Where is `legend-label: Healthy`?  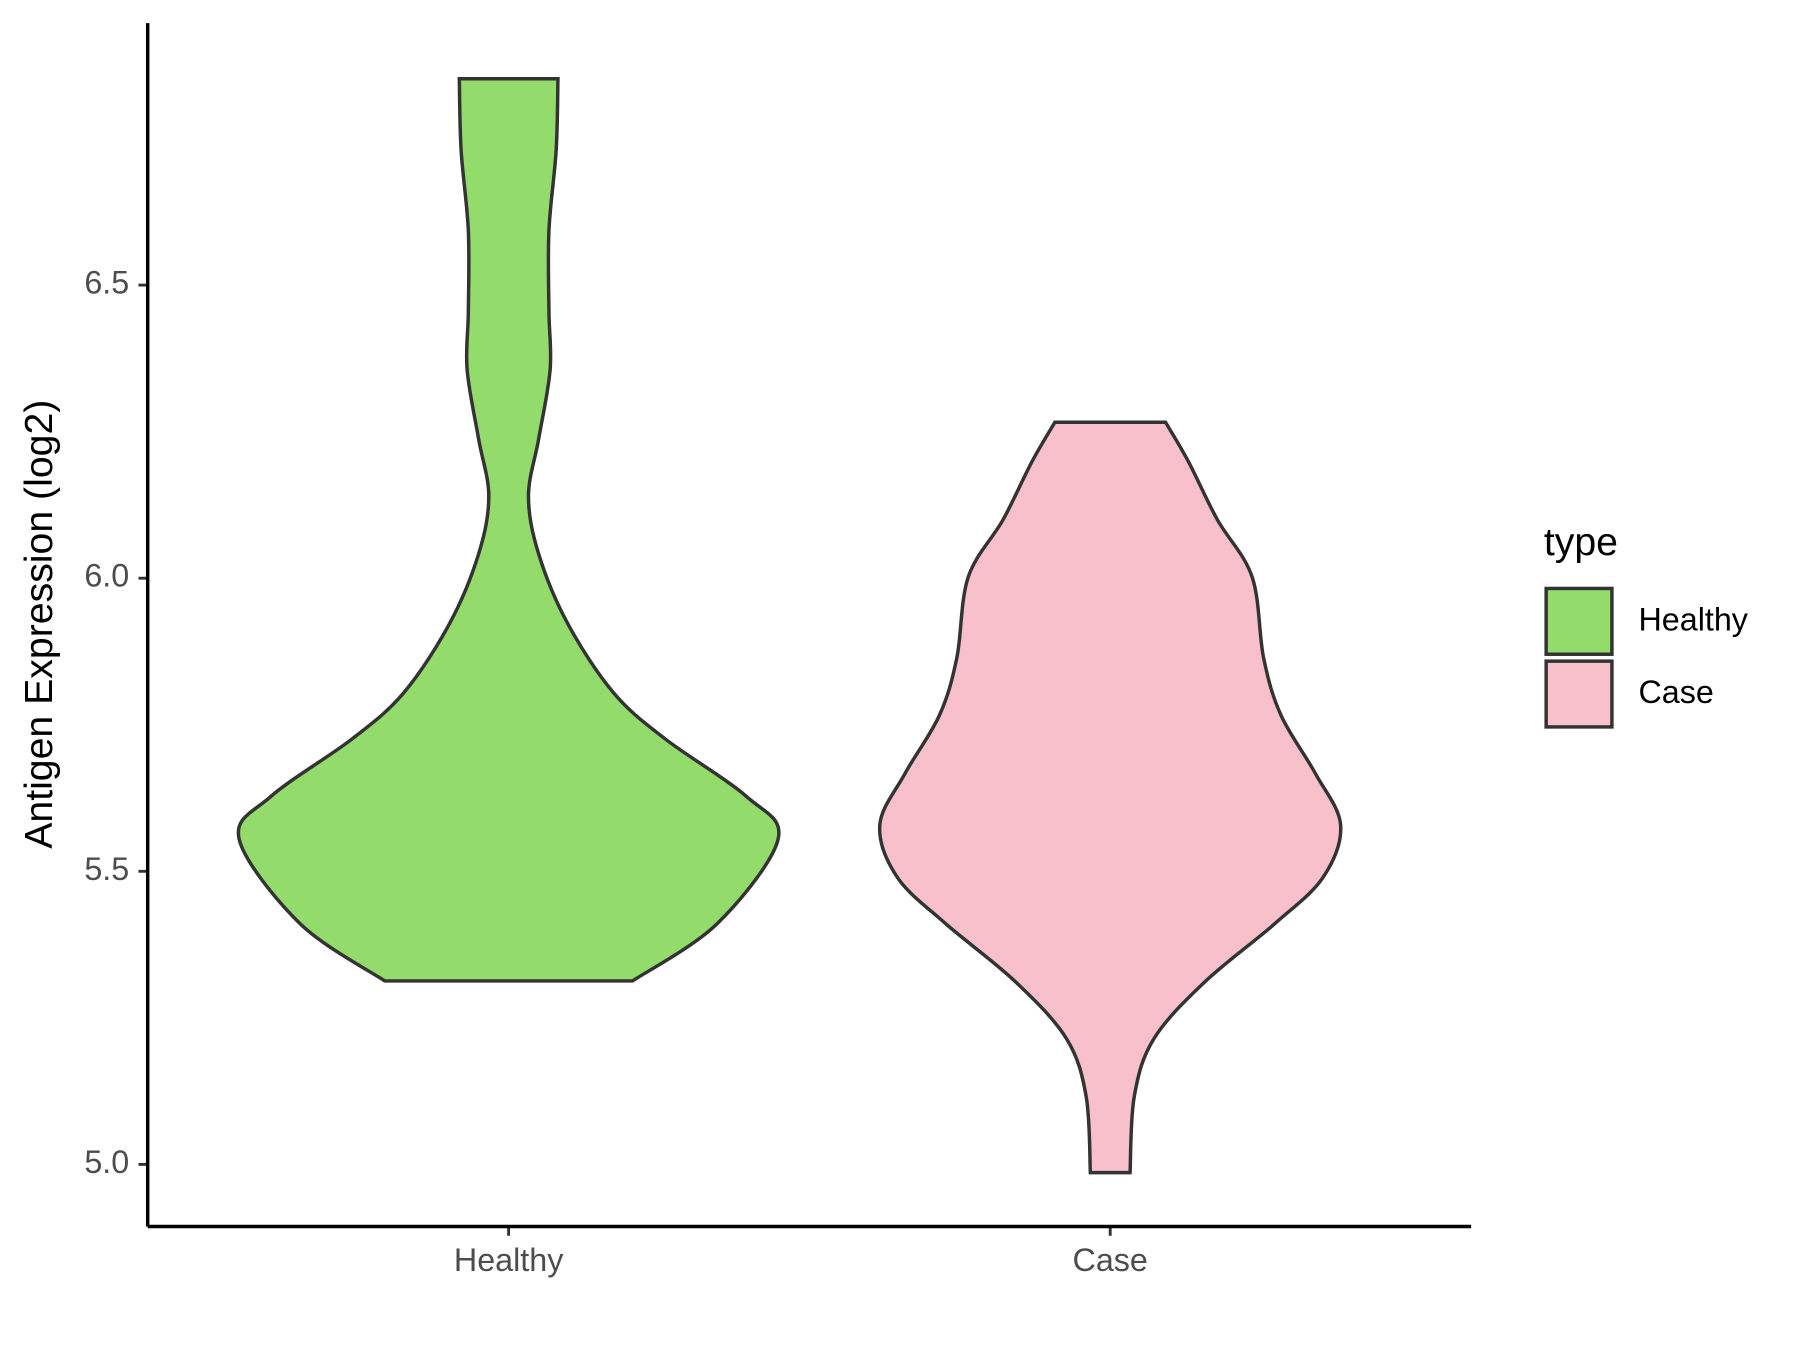 legend-label: Healthy is located at coordinates (1693, 619).